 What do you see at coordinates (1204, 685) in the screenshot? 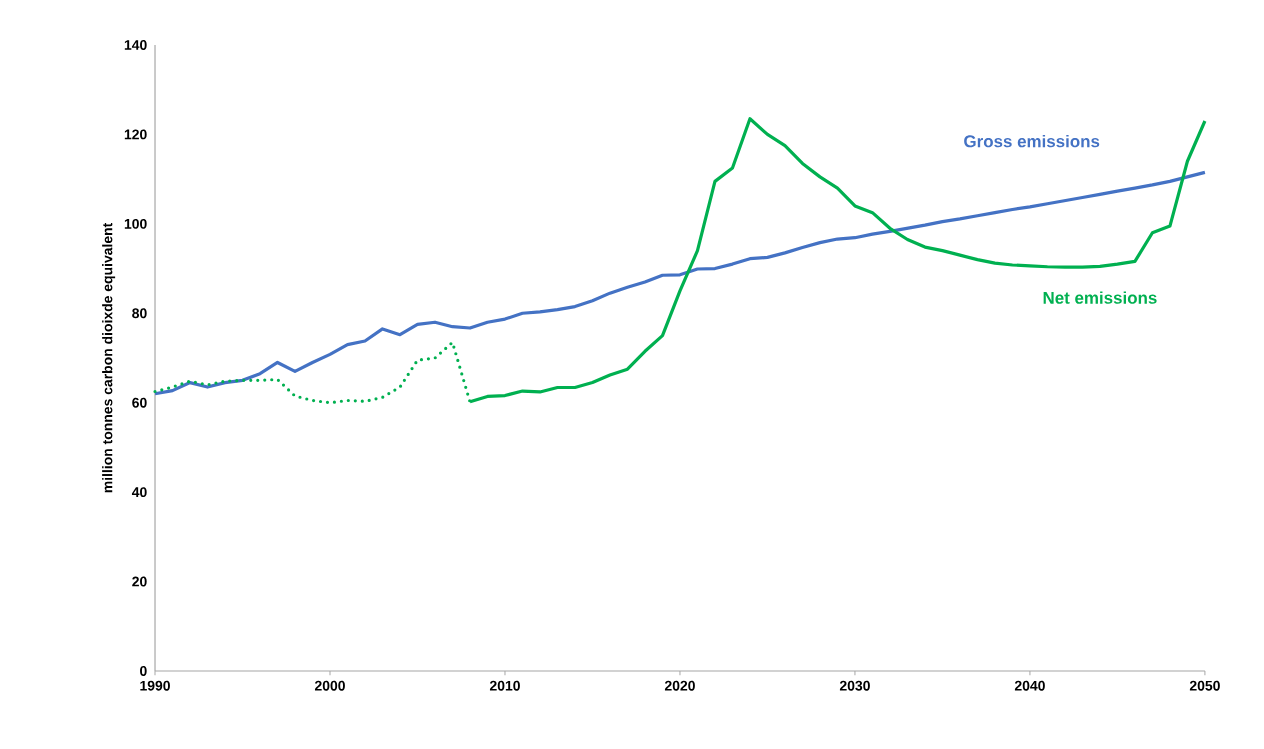
I see `x-tick-label: 2050` at bounding box center [1204, 685].